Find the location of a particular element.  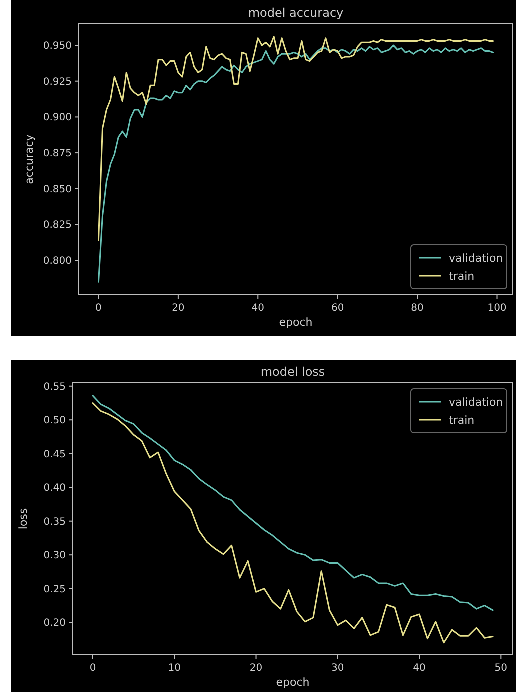

chart-title: model accuracy is located at coordinates (296, 13).